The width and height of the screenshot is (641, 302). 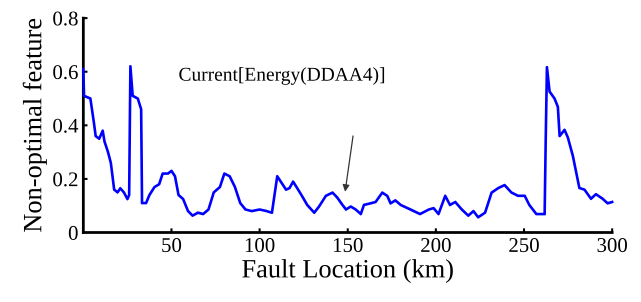 What do you see at coordinates (524, 245) in the screenshot?
I see `x-tick-label: 250` at bounding box center [524, 245].